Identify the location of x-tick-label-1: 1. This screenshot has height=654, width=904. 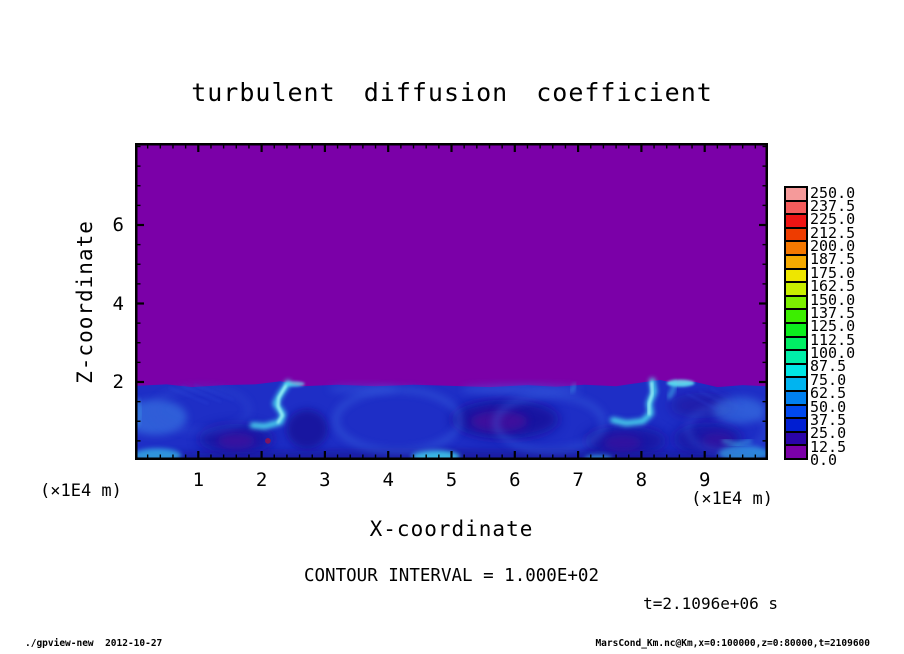
(198, 480).